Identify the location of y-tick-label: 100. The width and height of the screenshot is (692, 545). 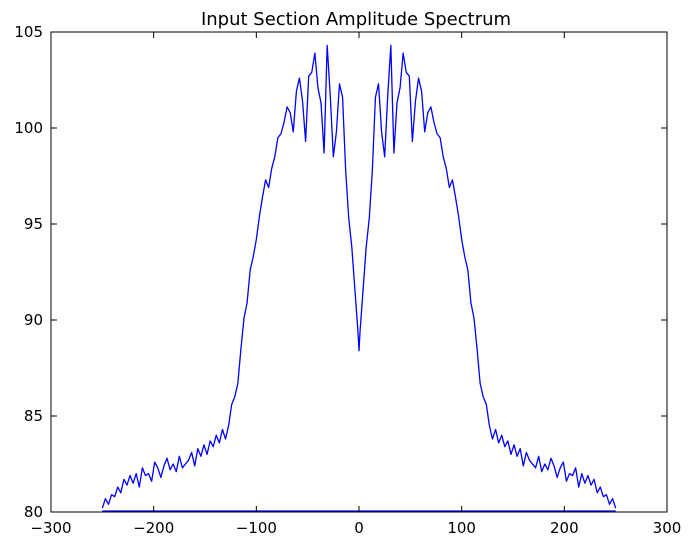
(28, 128).